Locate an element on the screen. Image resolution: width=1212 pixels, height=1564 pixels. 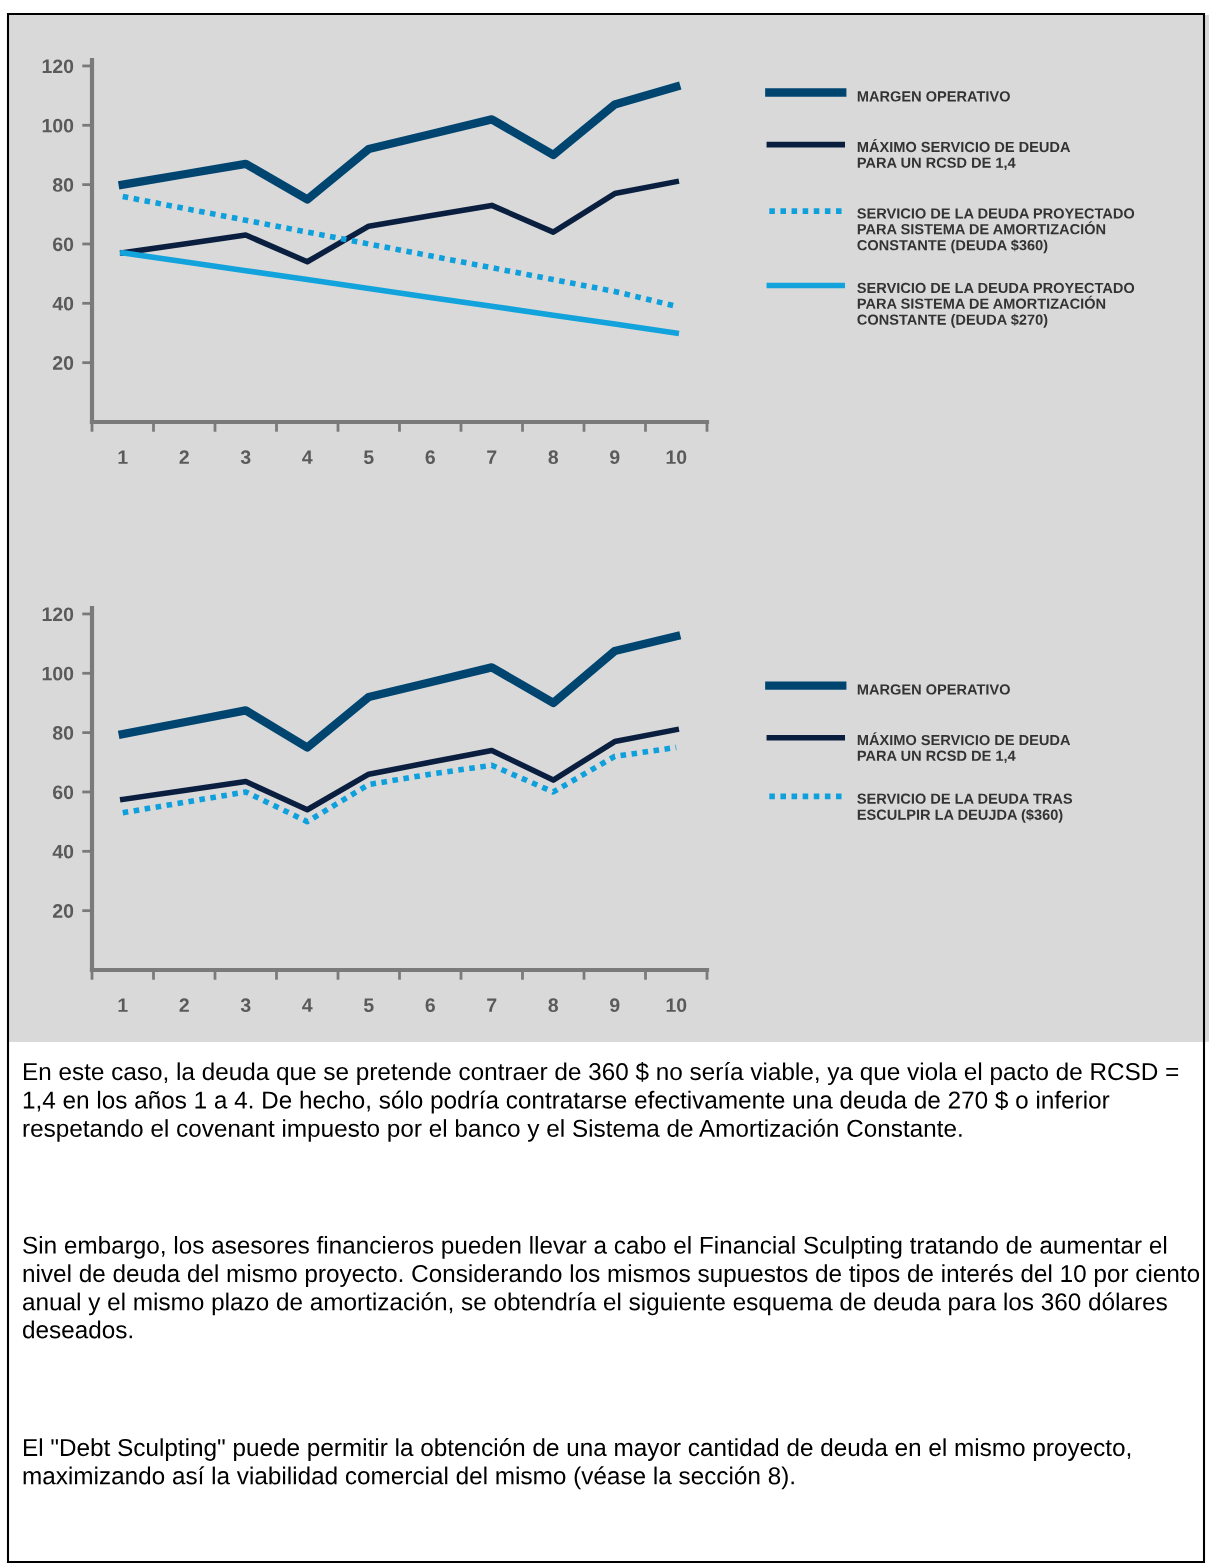
text: Sin embargo, los asesores financieros pueden llevar a cabo el Financial Sculpting tratando de aumentar el nivel de deuda del mismo proyecto. Considerando los mismos supuestos de tipos de interés del 10 por ciento anual y el mismo plazo de amortización, se obtendría el siguiente esquema de deuda para los 360 dólares deseados. is located at coordinates (611, 1287).